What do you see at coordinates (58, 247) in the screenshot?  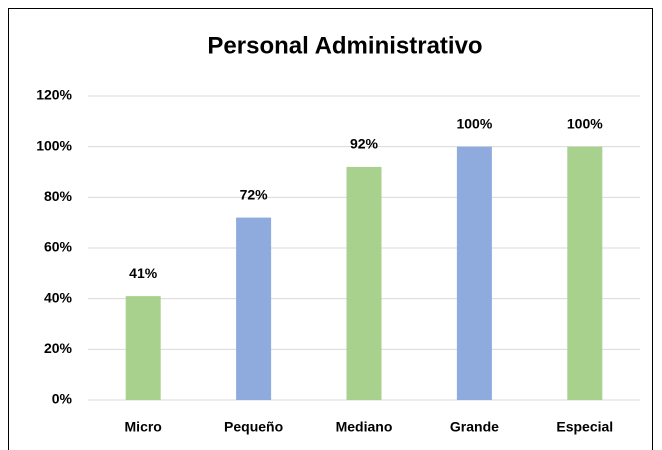 I see `y-tick-label: 60%` at bounding box center [58, 247].